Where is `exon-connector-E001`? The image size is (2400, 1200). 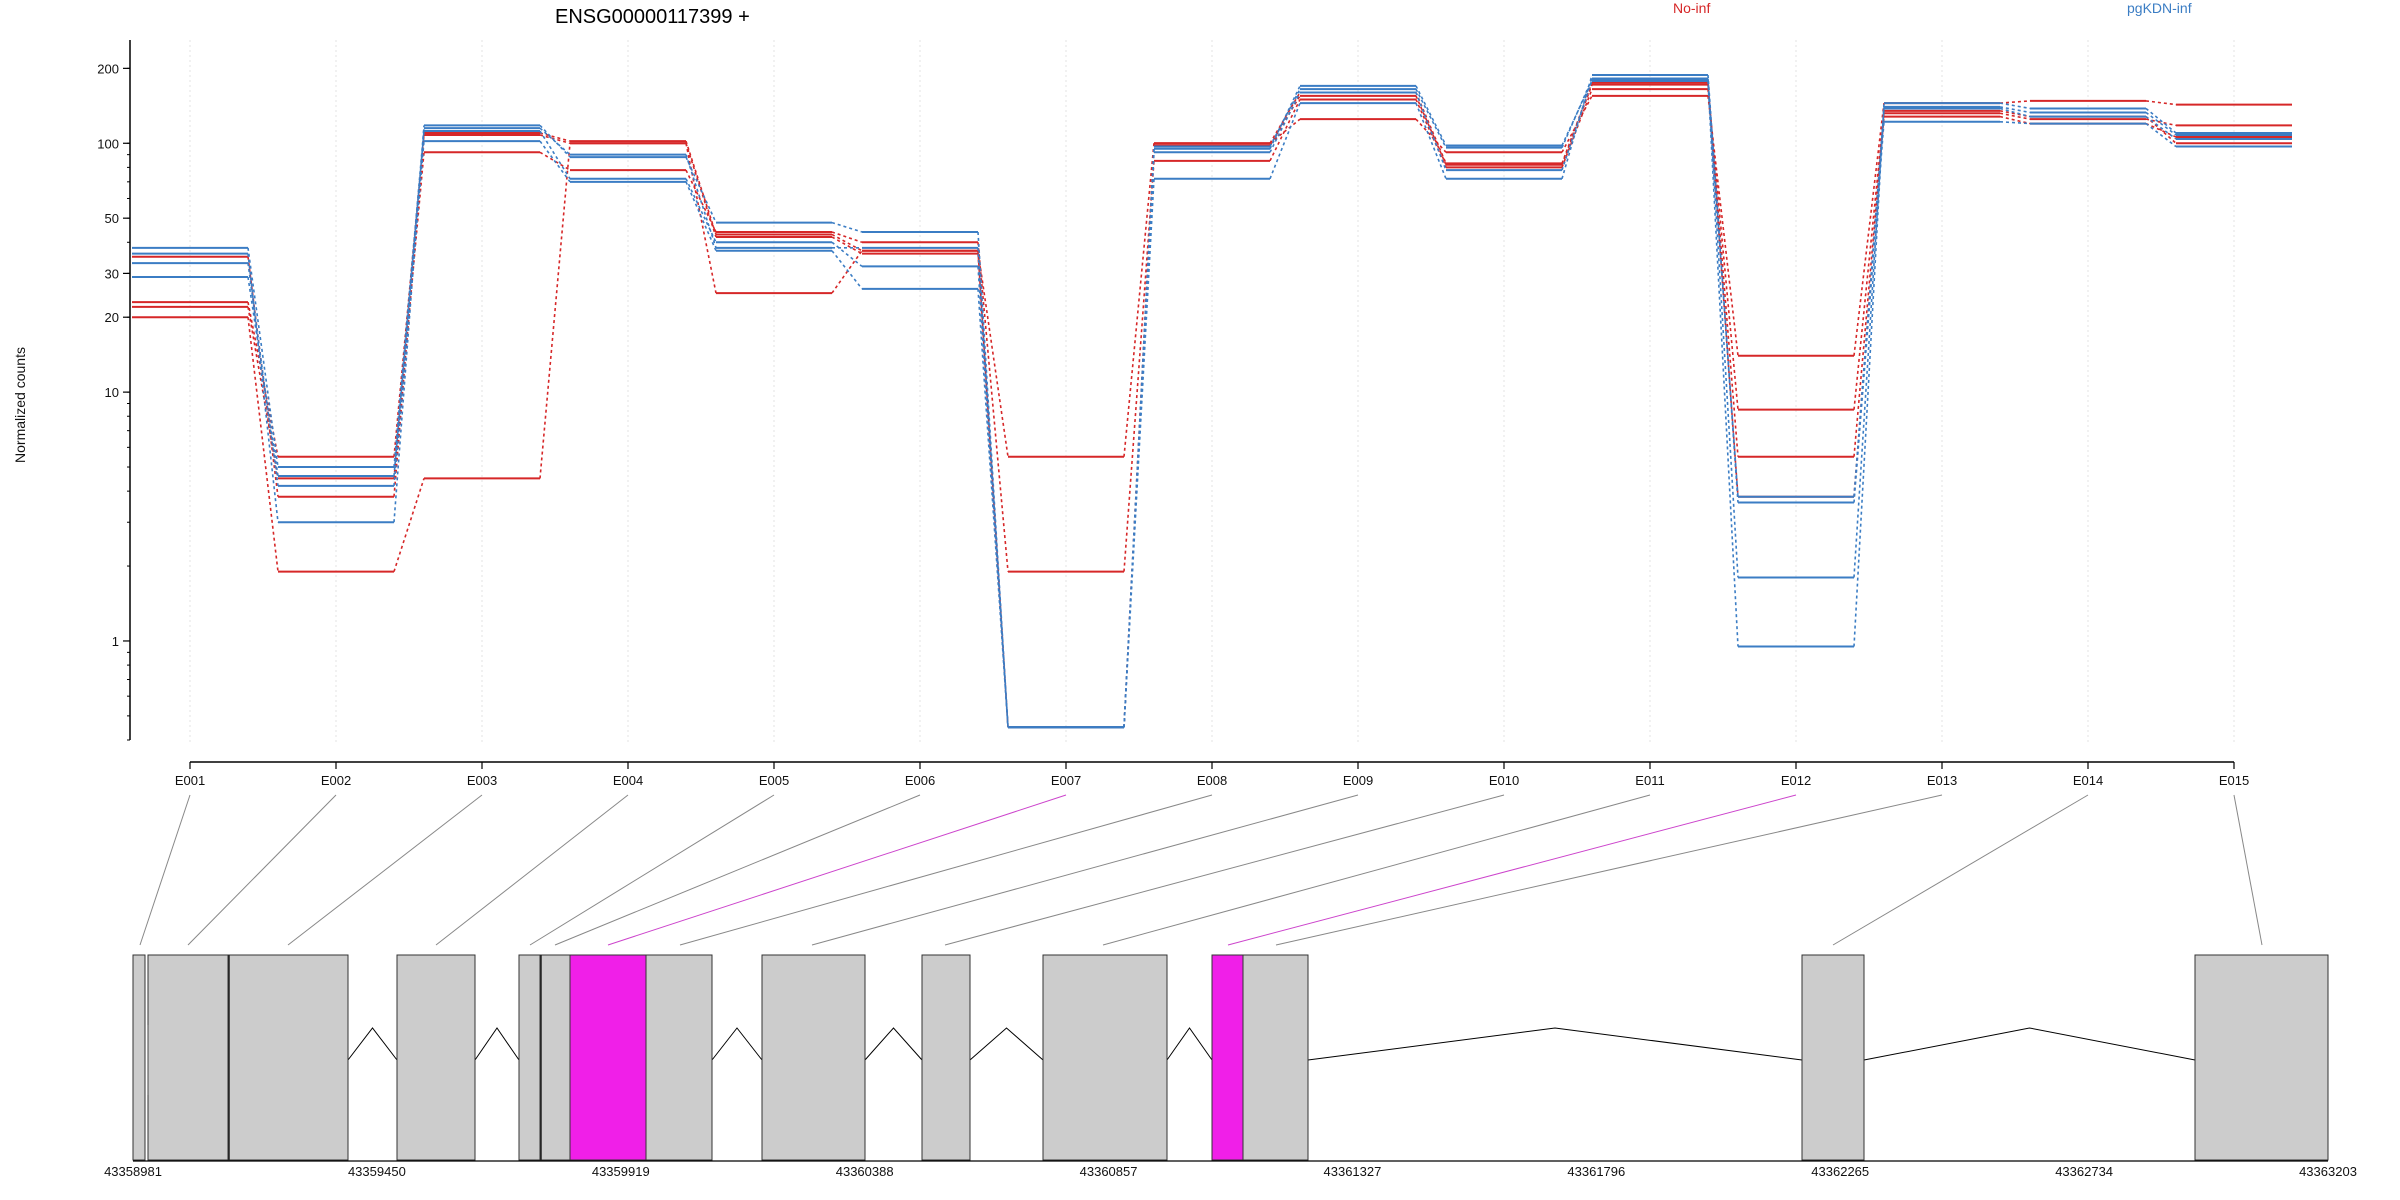 exon-connector-E001 is located at coordinates (165, 870).